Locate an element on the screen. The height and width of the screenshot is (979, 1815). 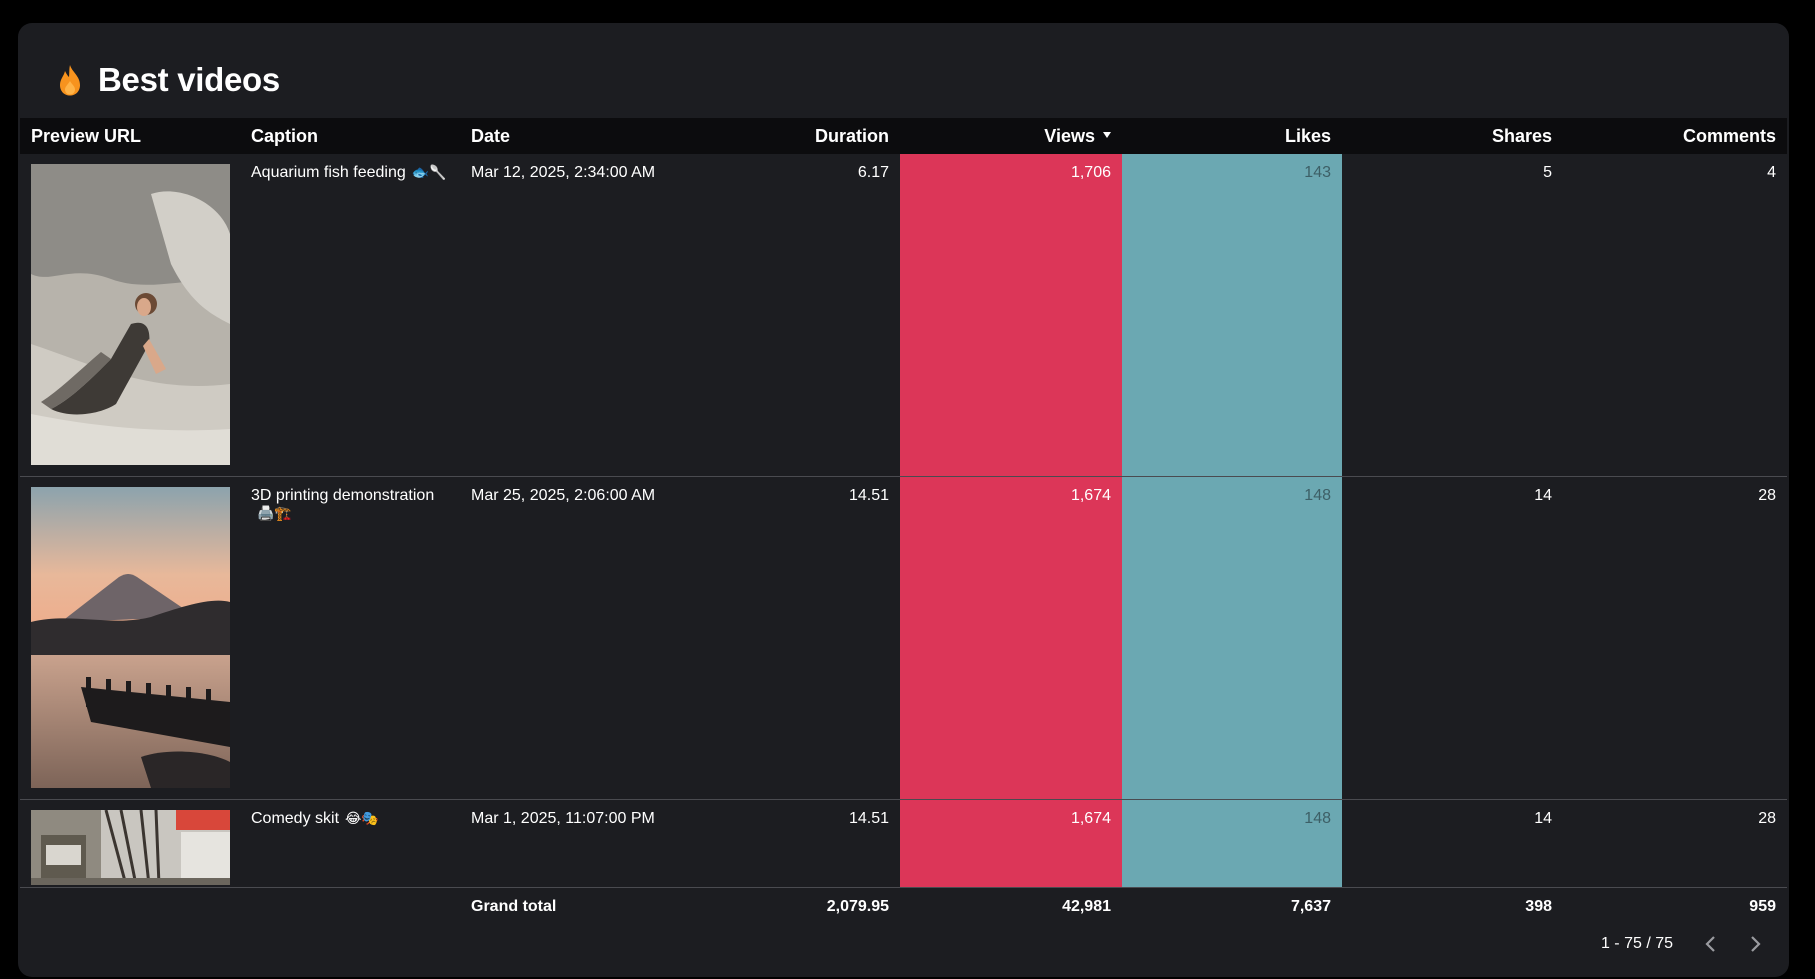
caption-cell: Comedy skit 😂🎭 is located at coordinates (350, 843).